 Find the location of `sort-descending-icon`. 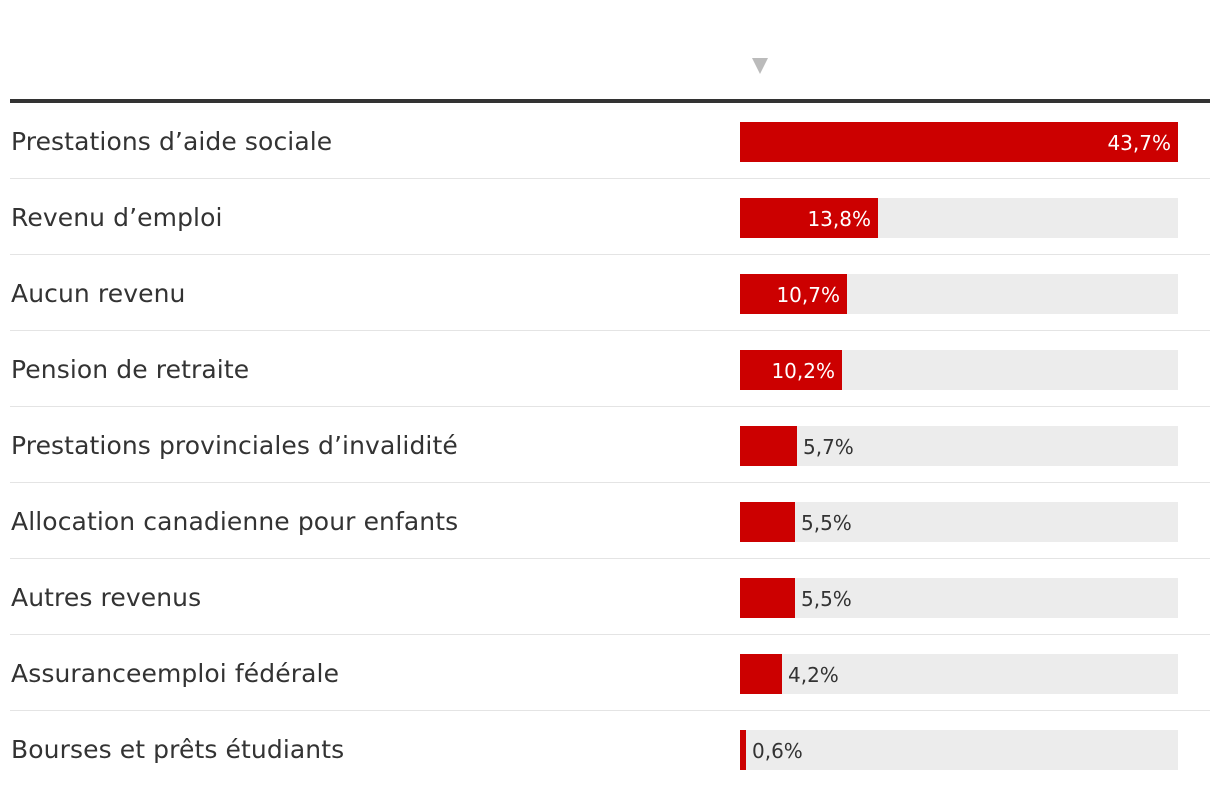

sort-descending-icon is located at coordinates (760, 66).